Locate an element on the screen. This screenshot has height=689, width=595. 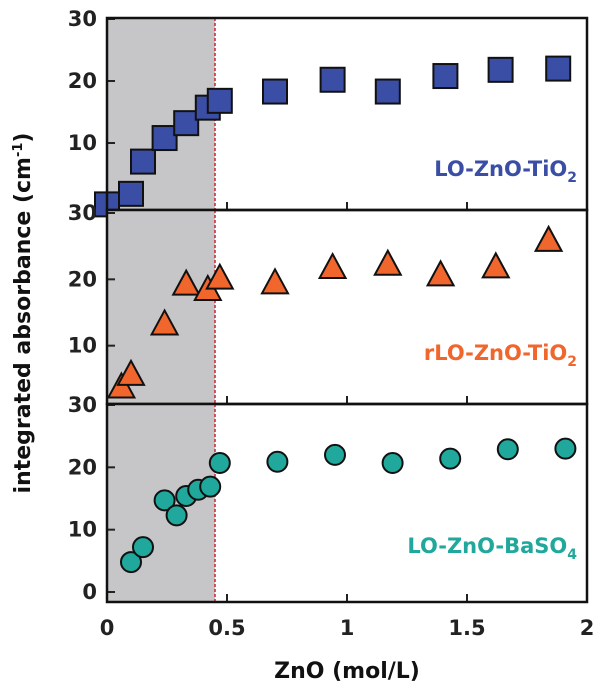
x-tick-label: 1 is located at coordinates (347, 628).